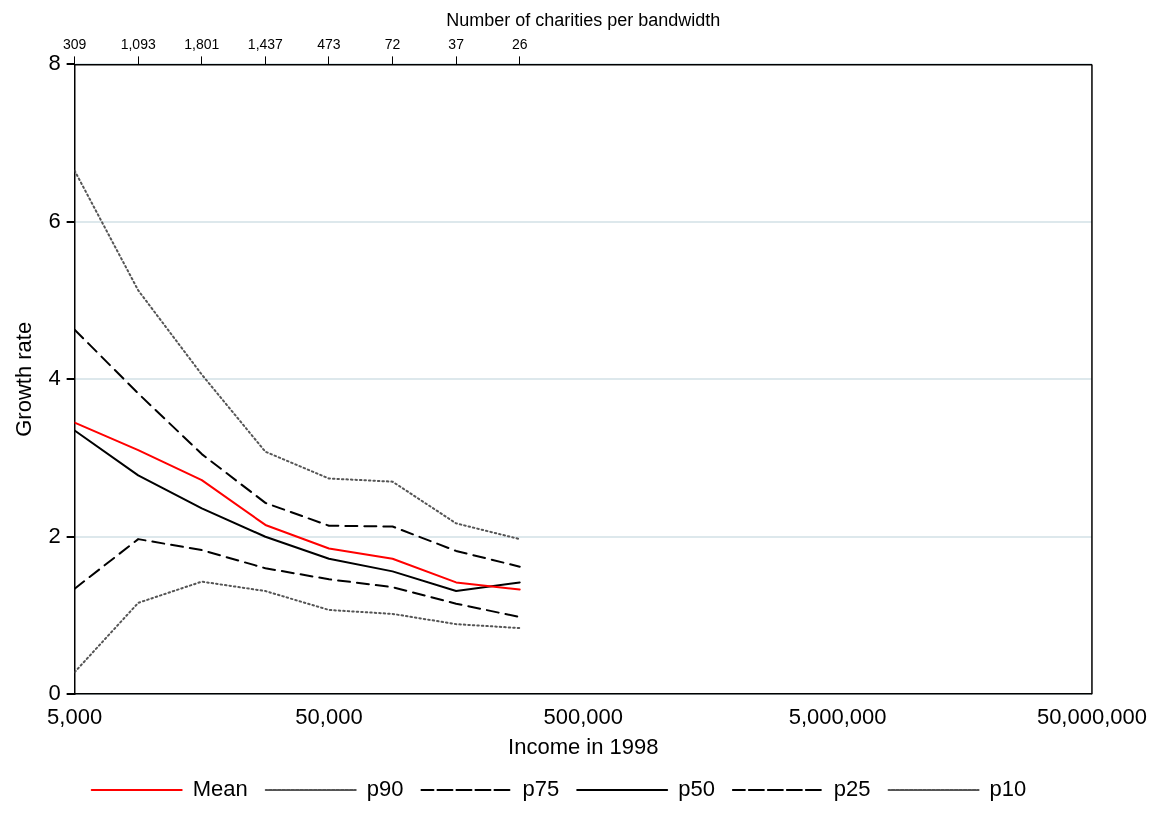  What do you see at coordinates (54, 693) in the screenshot?
I see `y-tick-label: 0` at bounding box center [54, 693].